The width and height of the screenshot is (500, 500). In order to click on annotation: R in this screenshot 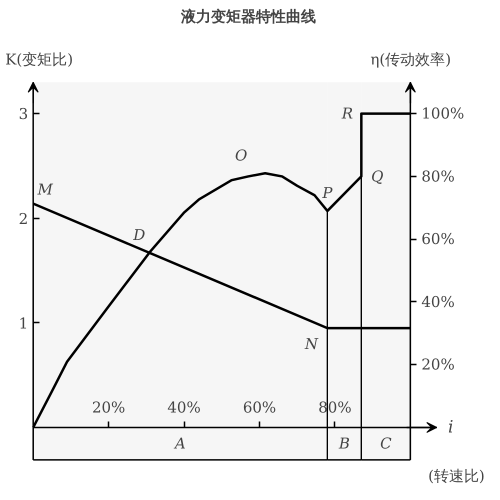, I will do `click(346, 113)`.